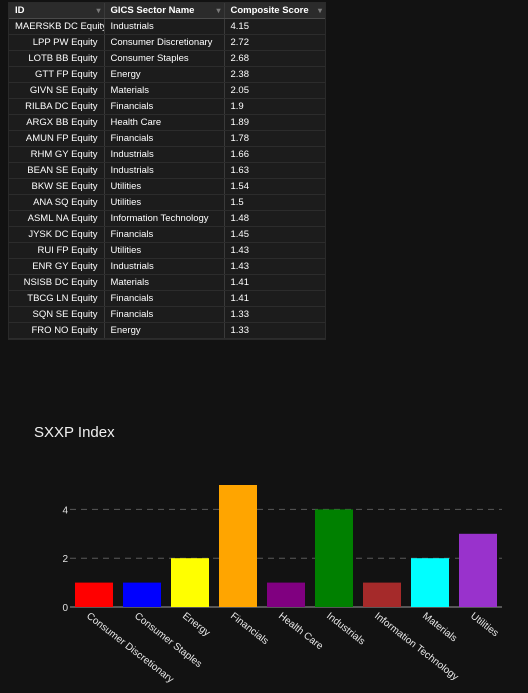 This screenshot has width=528, height=693. What do you see at coordinates (274, 234) in the screenshot?
I see `cell-score: 1.45` at bounding box center [274, 234].